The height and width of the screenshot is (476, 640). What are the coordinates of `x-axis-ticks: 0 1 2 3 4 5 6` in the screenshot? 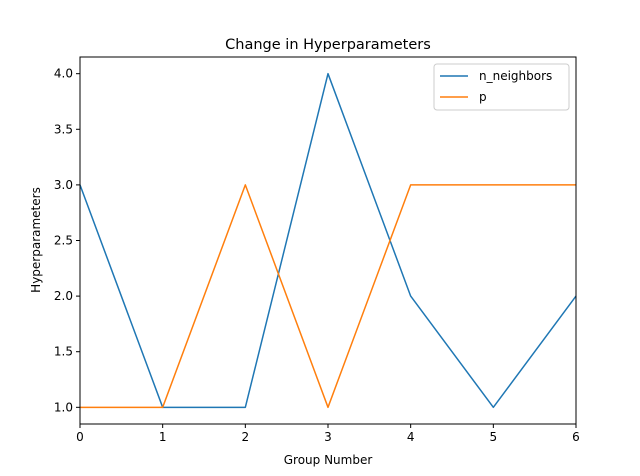 It's located at (328, 434).